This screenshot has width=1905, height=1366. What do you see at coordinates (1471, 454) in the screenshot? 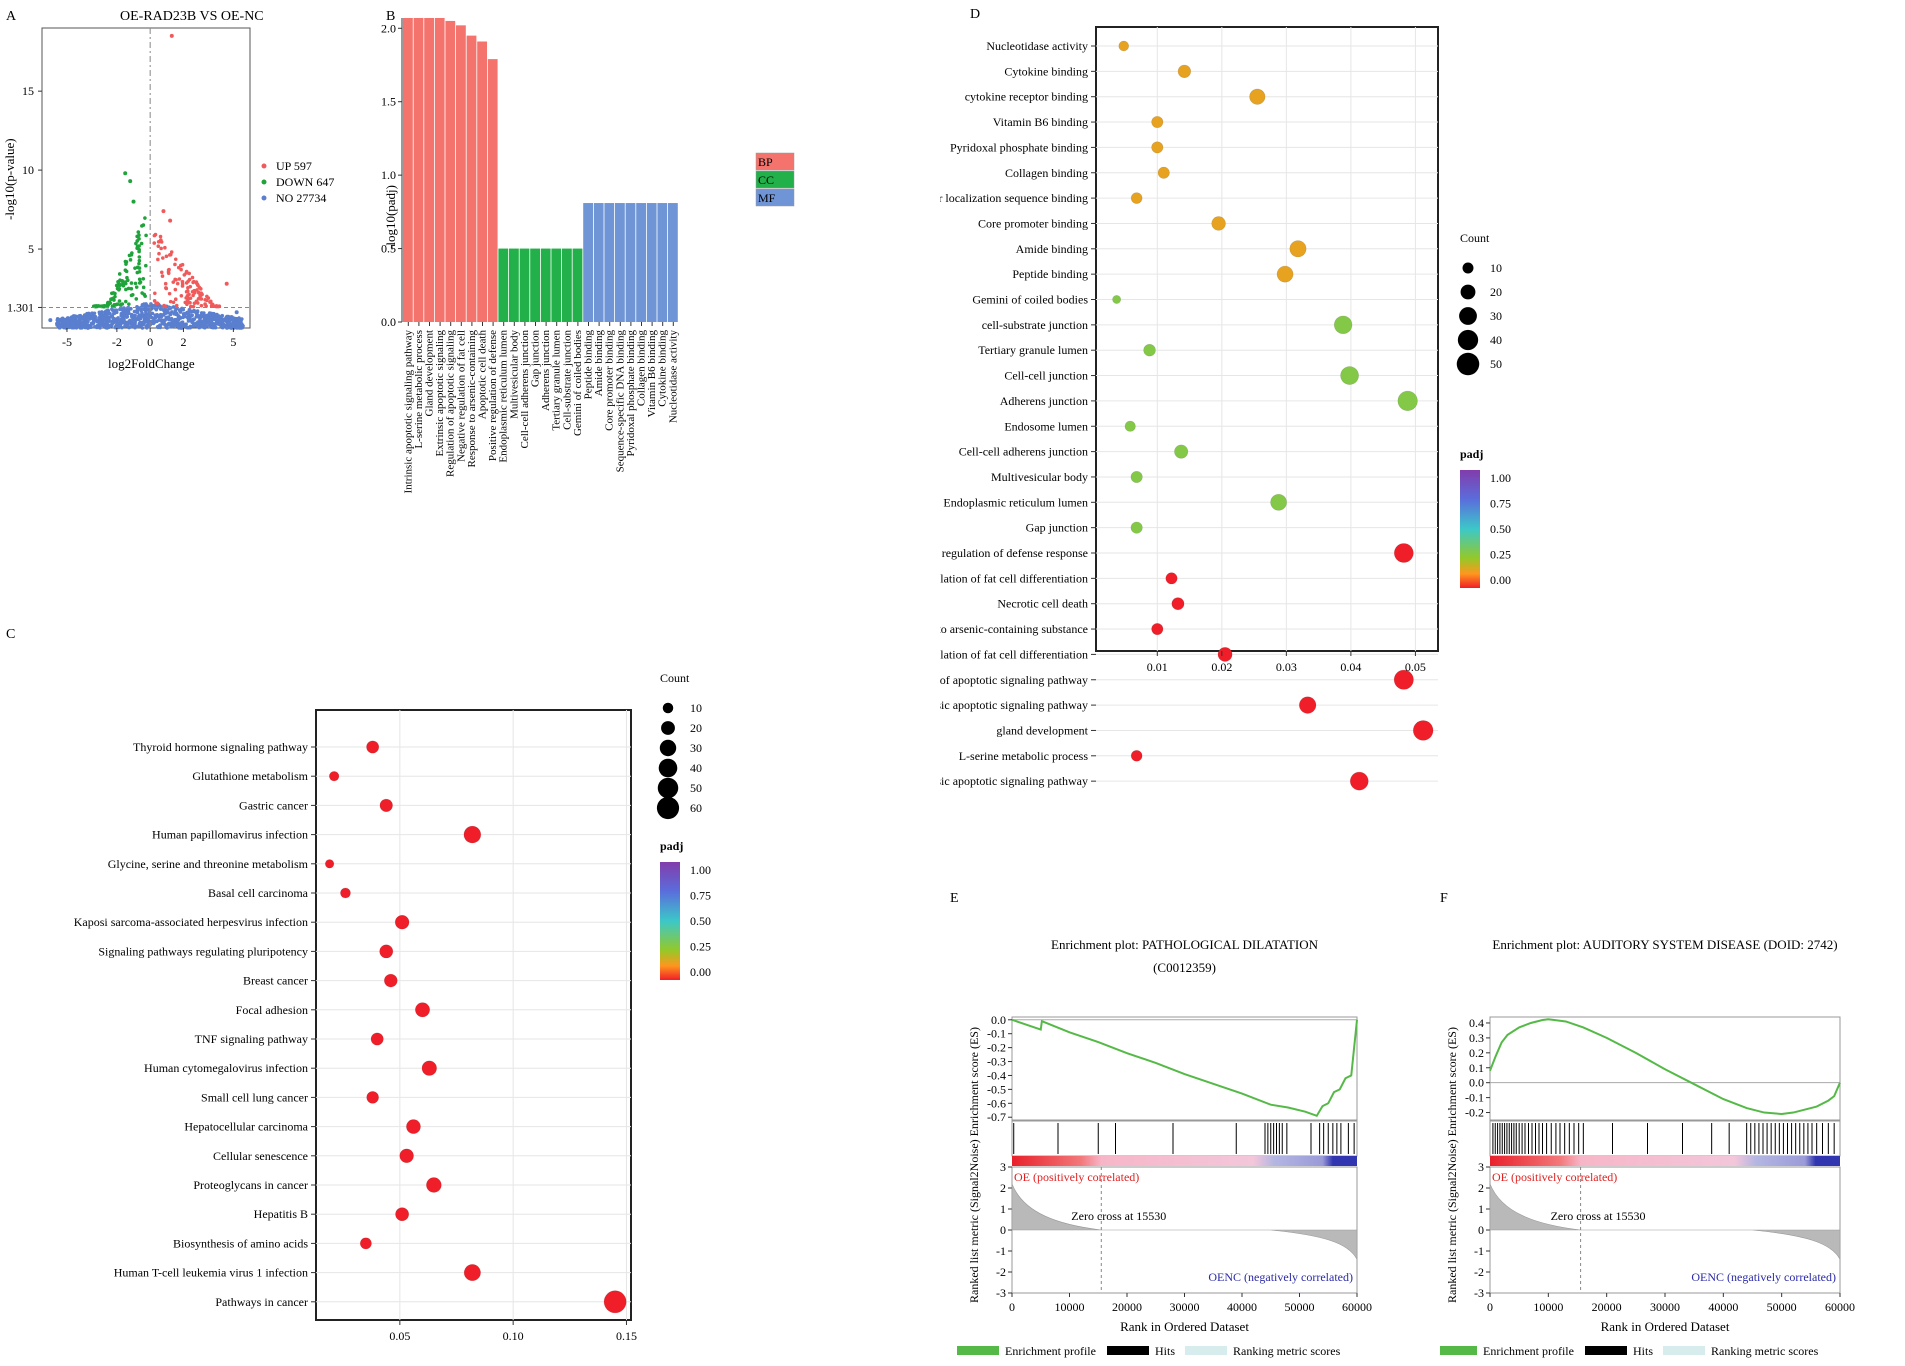
I see `legend-title: padj` at bounding box center [1471, 454].